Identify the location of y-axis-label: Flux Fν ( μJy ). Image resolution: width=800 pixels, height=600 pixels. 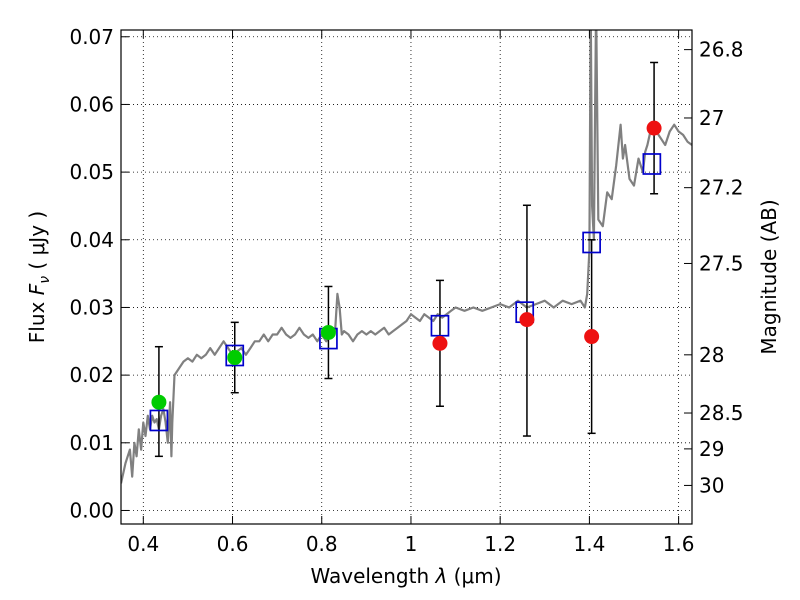
(39, 277).